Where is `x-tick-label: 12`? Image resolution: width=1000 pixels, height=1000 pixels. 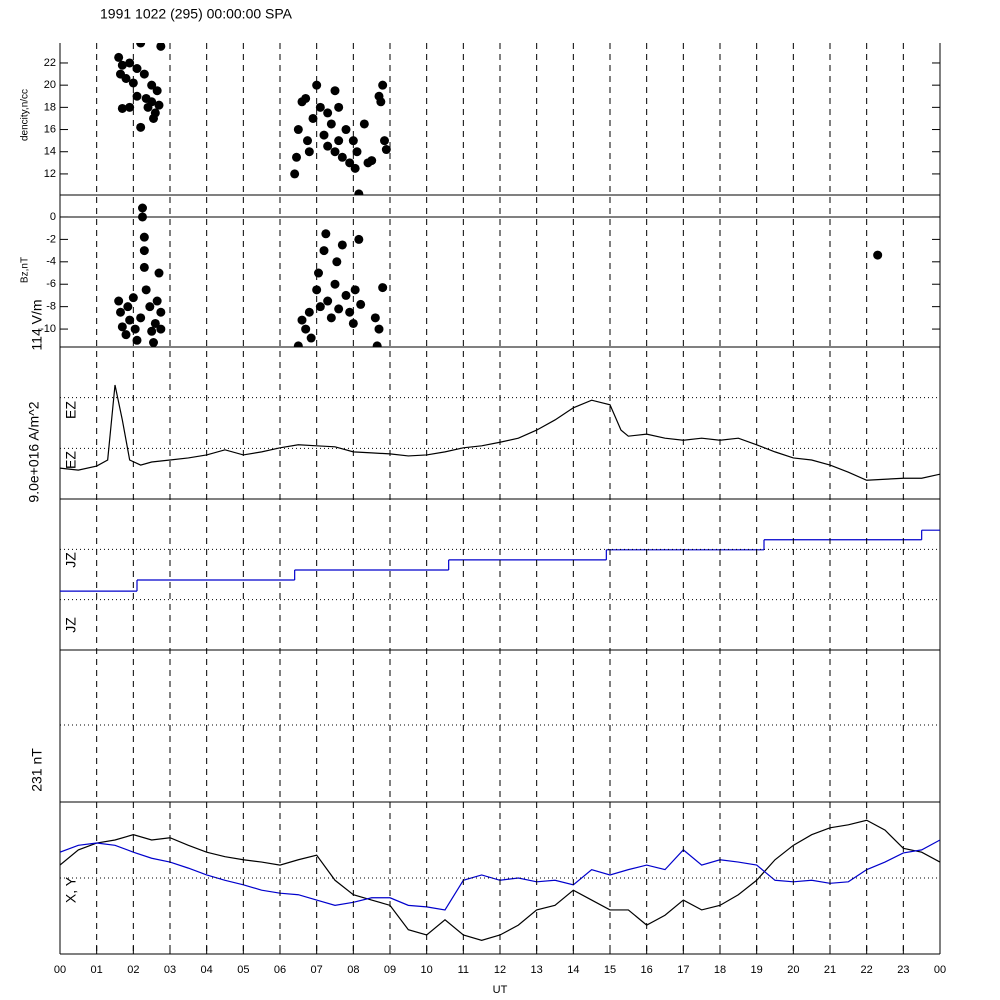 x-tick-label: 12 is located at coordinates (500, 970).